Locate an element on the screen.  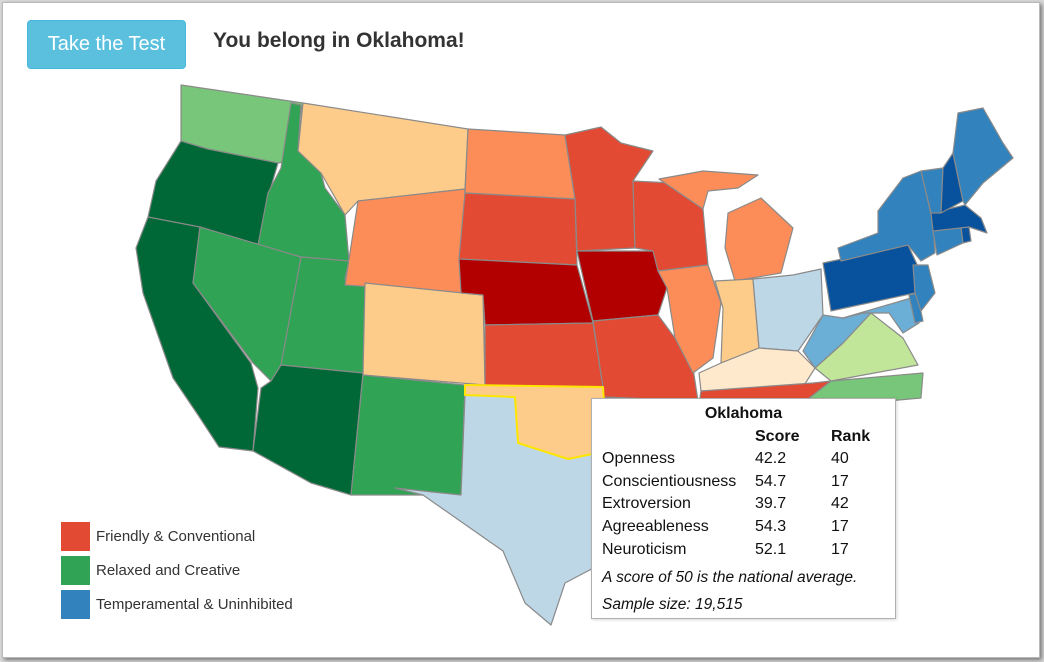
state-south-dakota is located at coordinates (518, 229).